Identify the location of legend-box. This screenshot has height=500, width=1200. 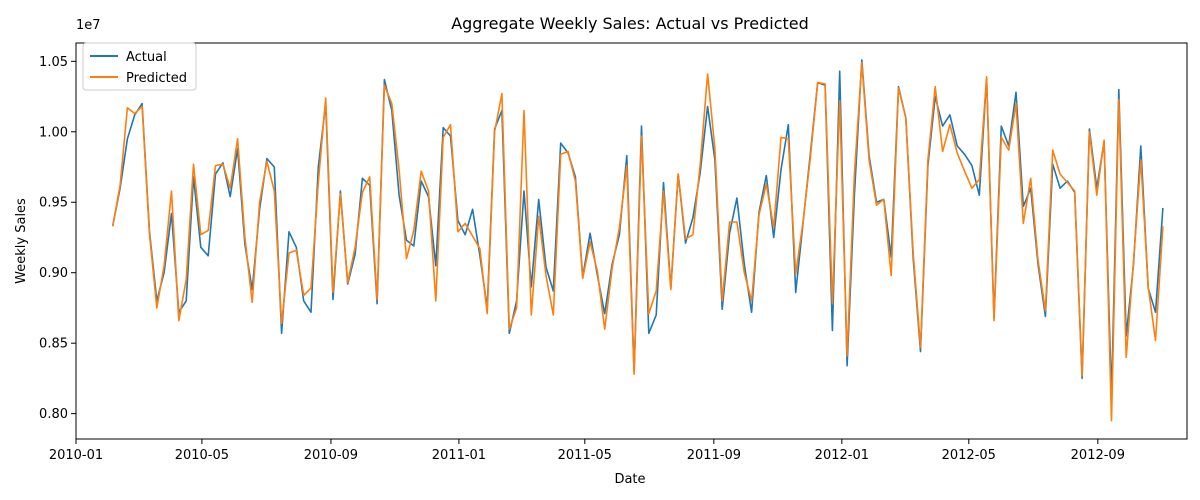
(139, 66).